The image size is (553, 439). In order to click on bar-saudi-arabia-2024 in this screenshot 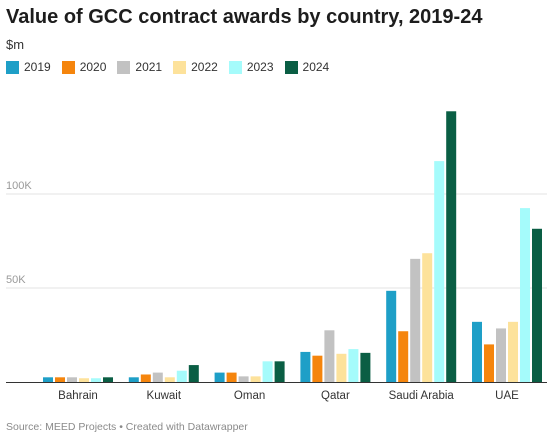, I will do `click(451, 246)`.